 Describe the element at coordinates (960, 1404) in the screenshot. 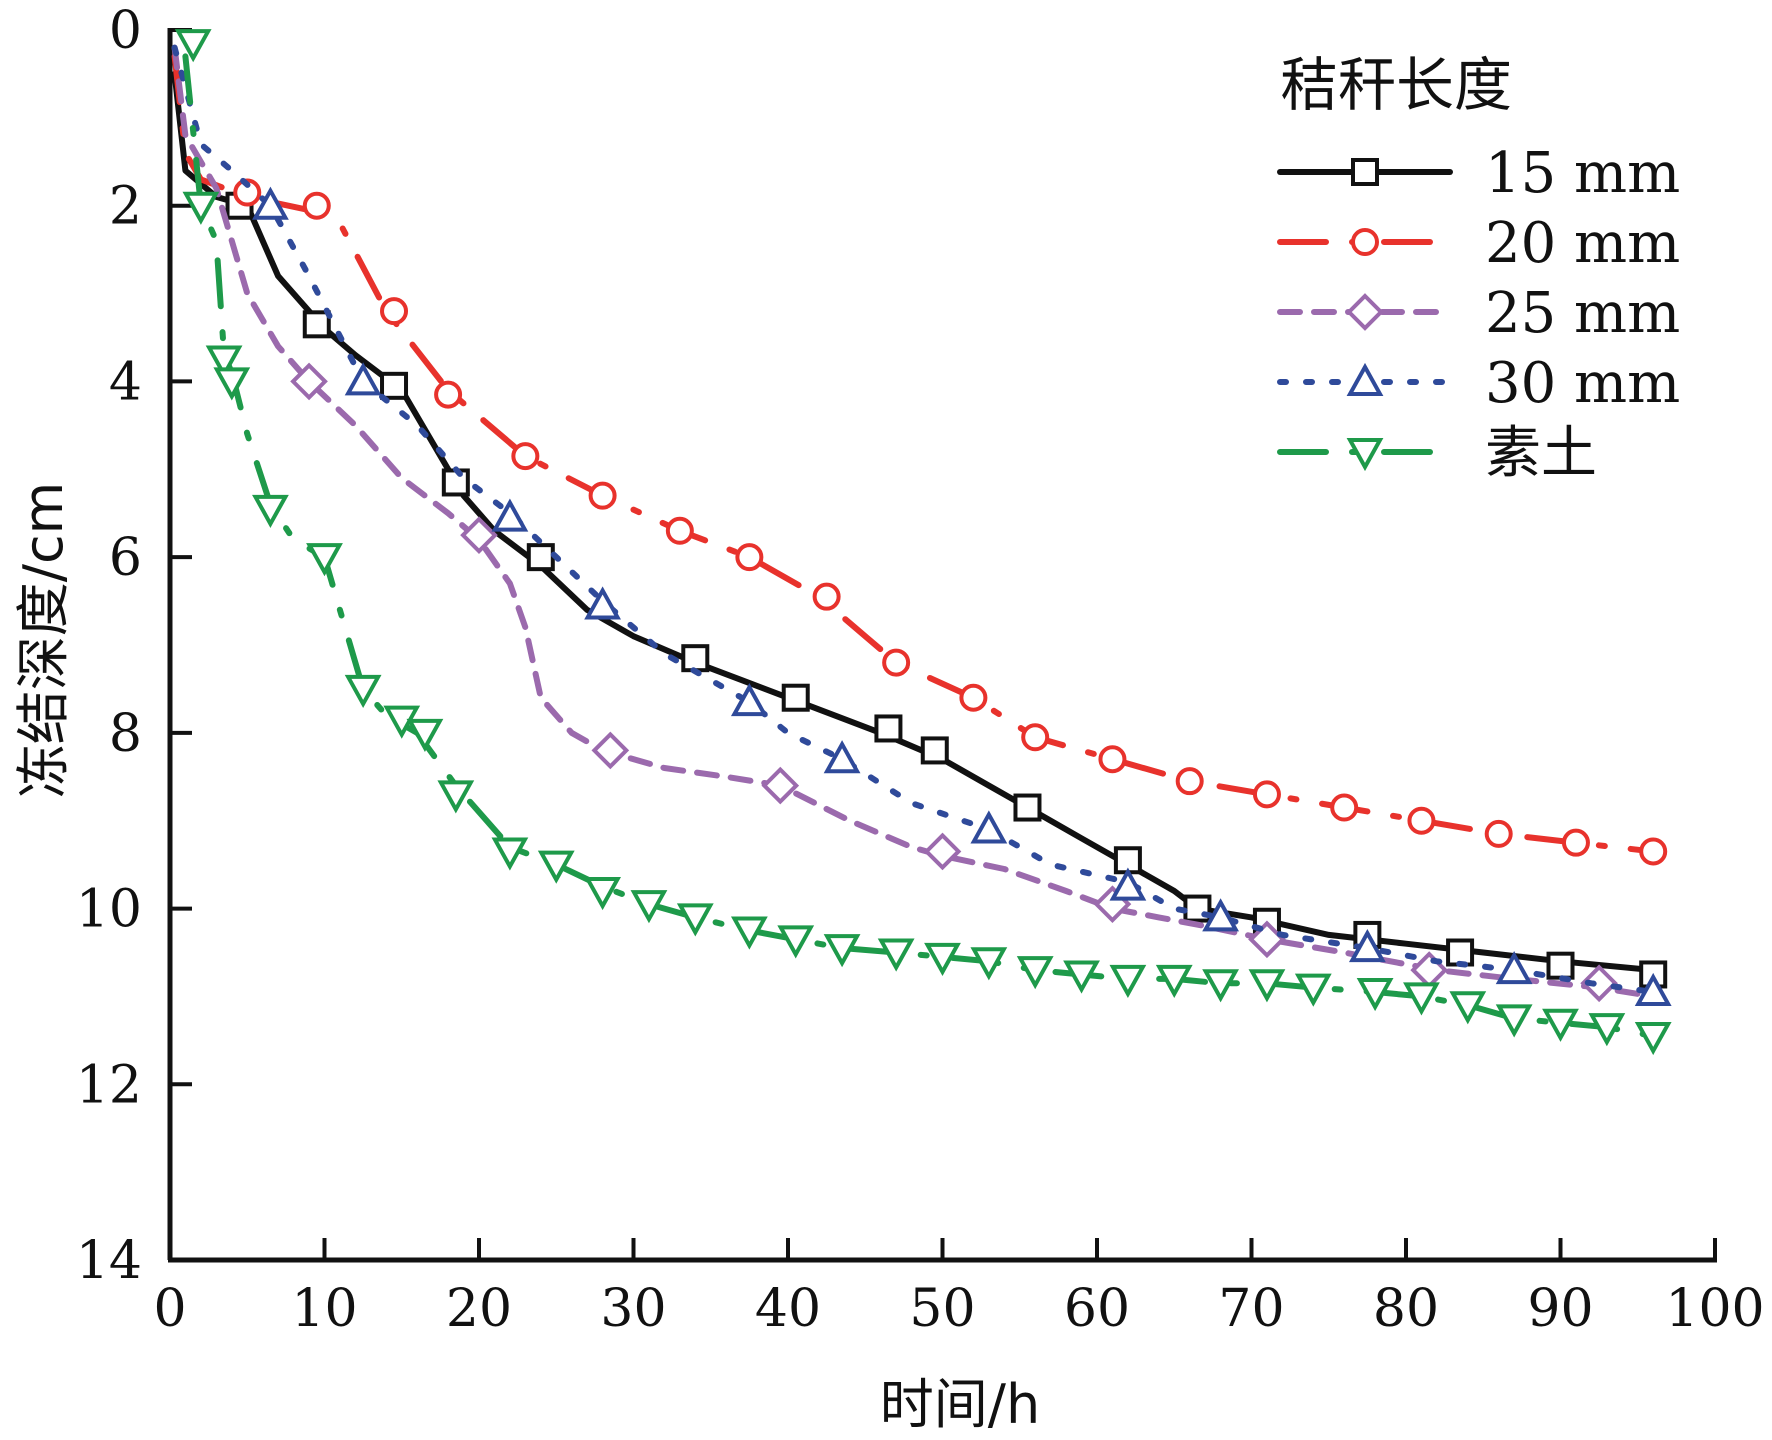

I see `x-axis-title: 时间/h` at that location.